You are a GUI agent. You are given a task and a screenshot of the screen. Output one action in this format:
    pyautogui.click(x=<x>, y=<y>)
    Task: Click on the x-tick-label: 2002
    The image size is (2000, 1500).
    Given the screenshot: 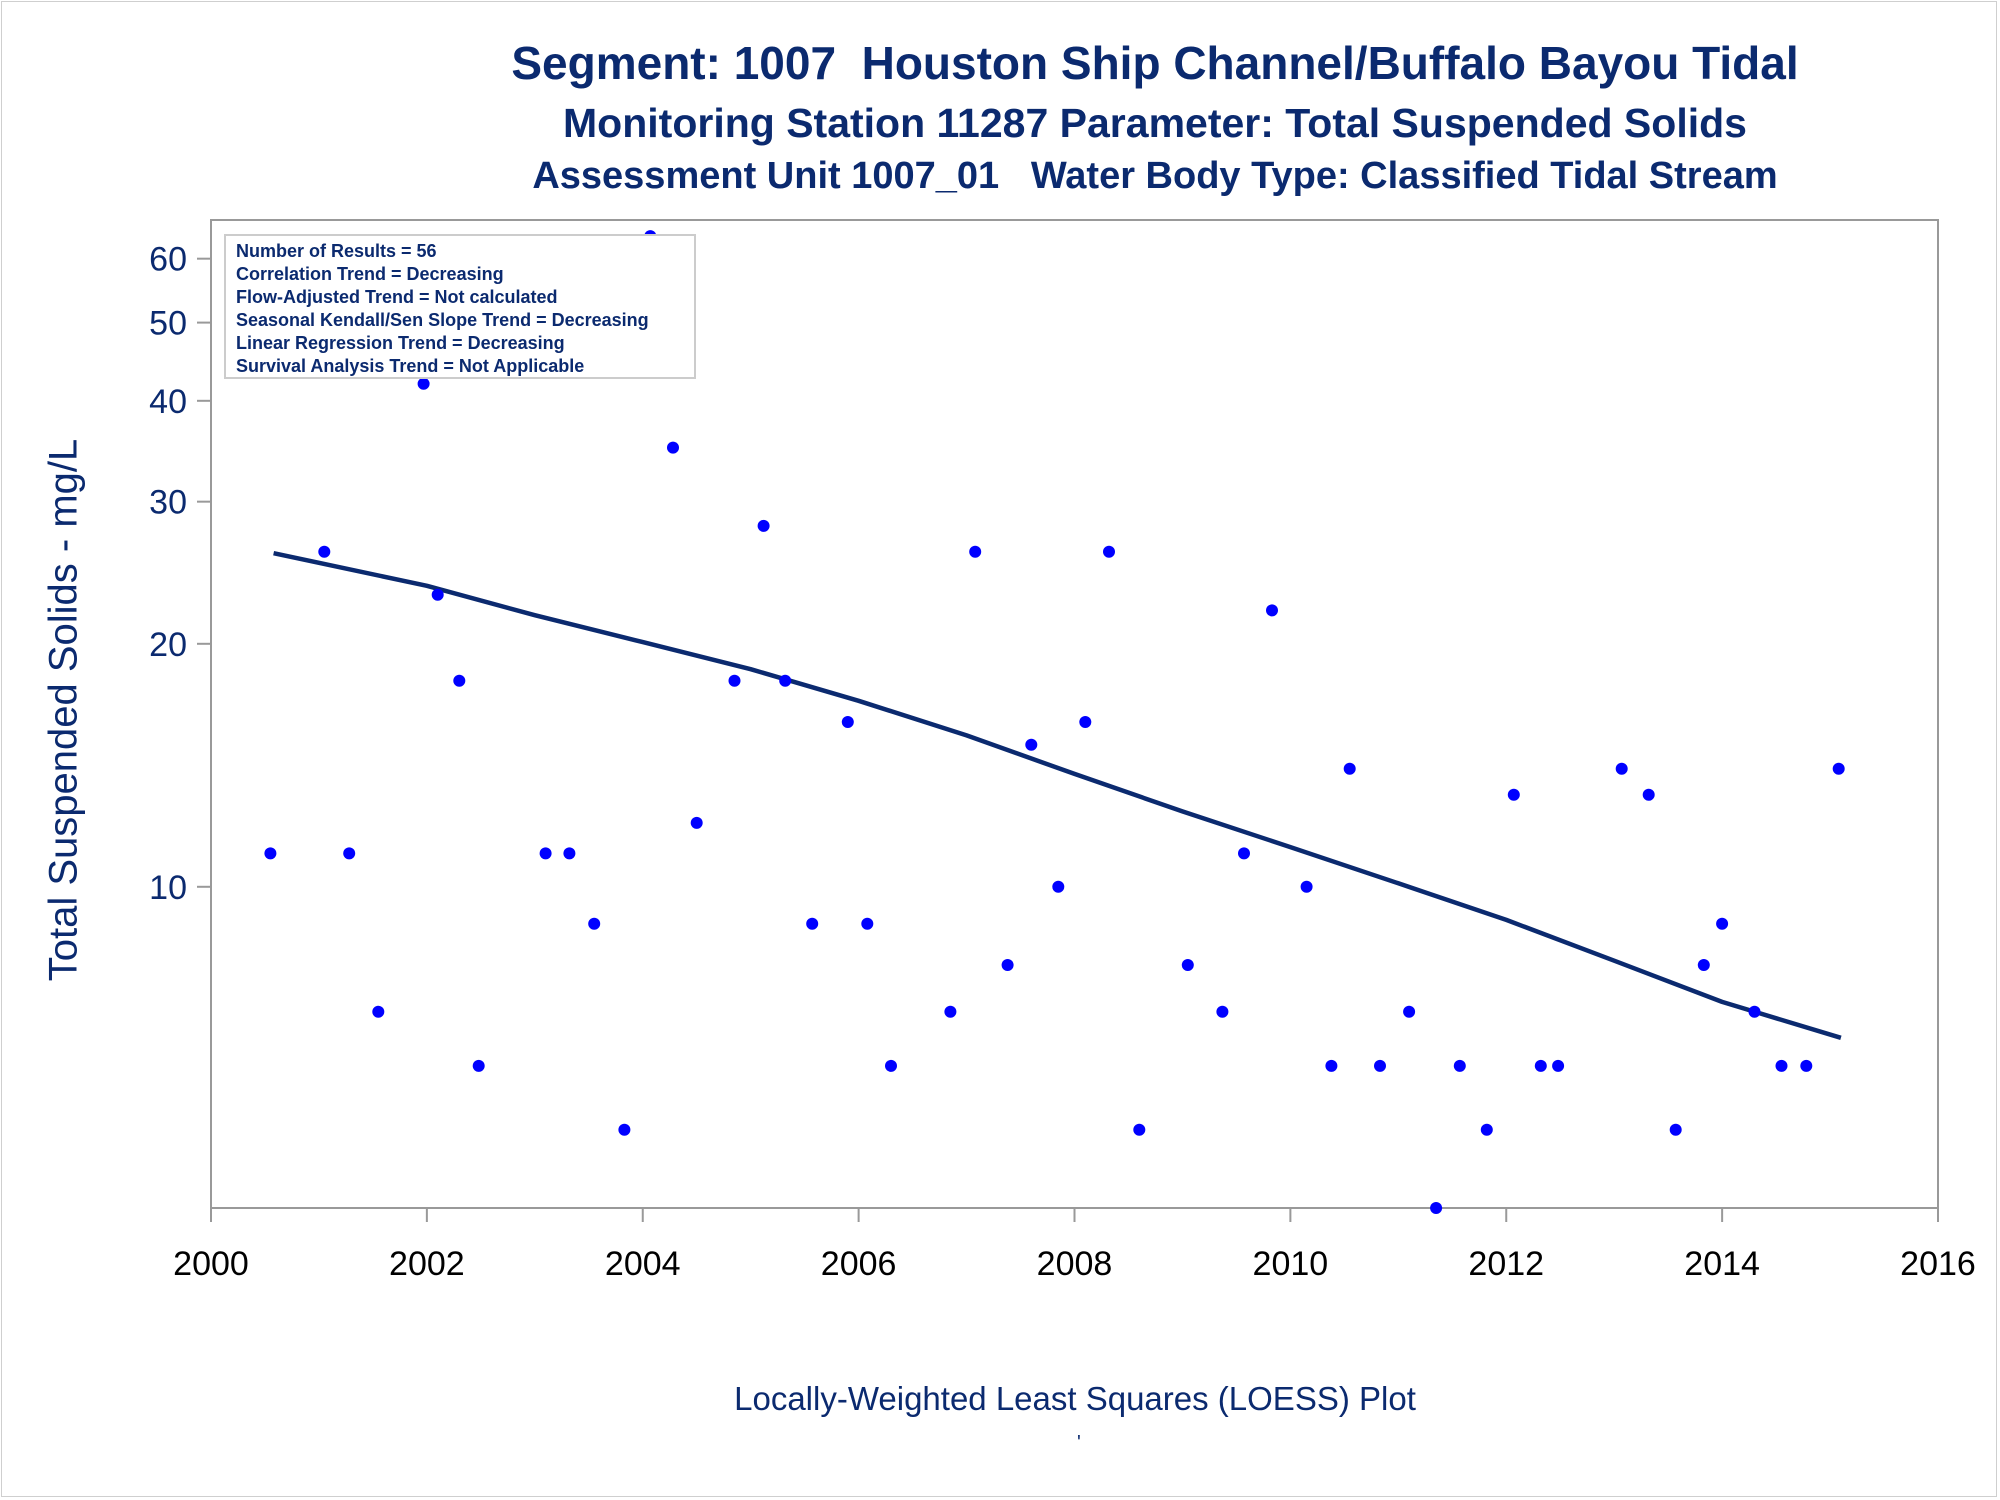 What is the action you would take?
    pyautogui.click(x=427, y=1264)
    